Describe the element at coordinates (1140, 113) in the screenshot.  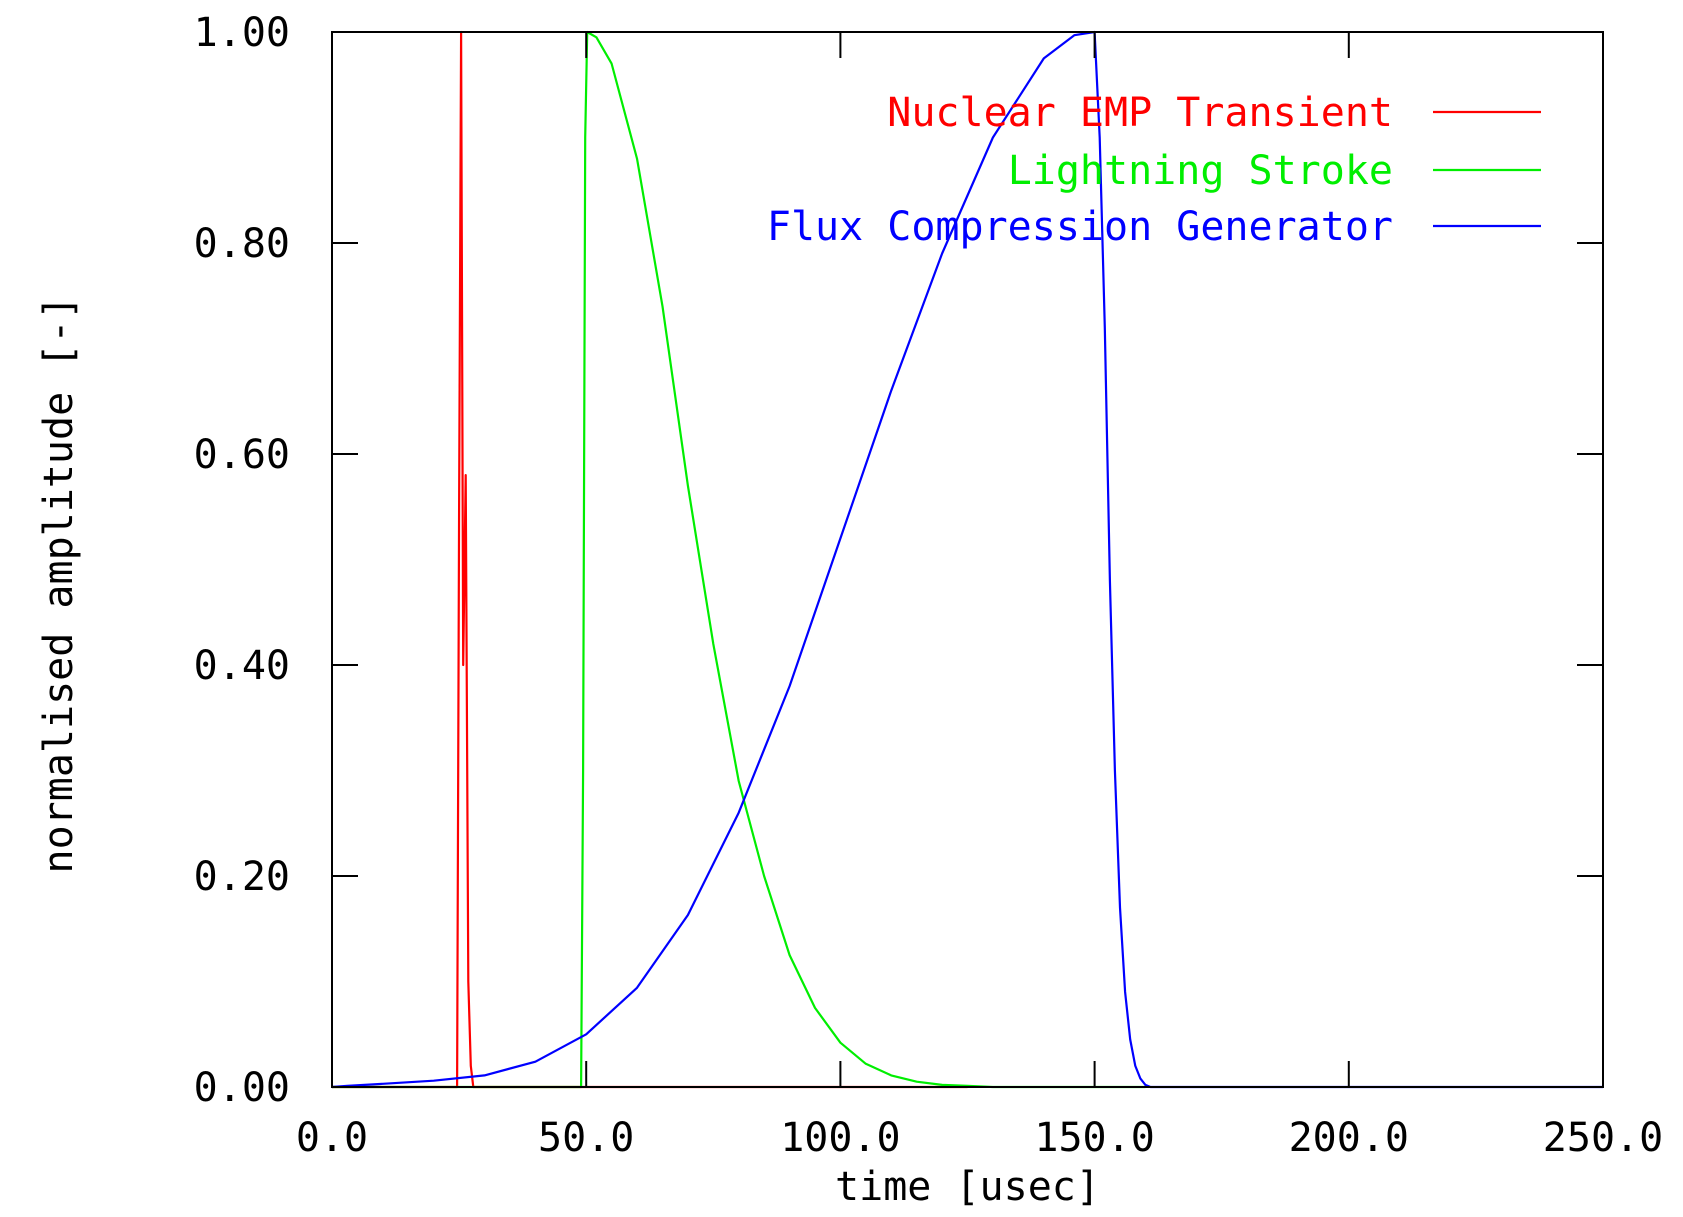
I see `legend-label: Nuclear EMP Transient` at that location.